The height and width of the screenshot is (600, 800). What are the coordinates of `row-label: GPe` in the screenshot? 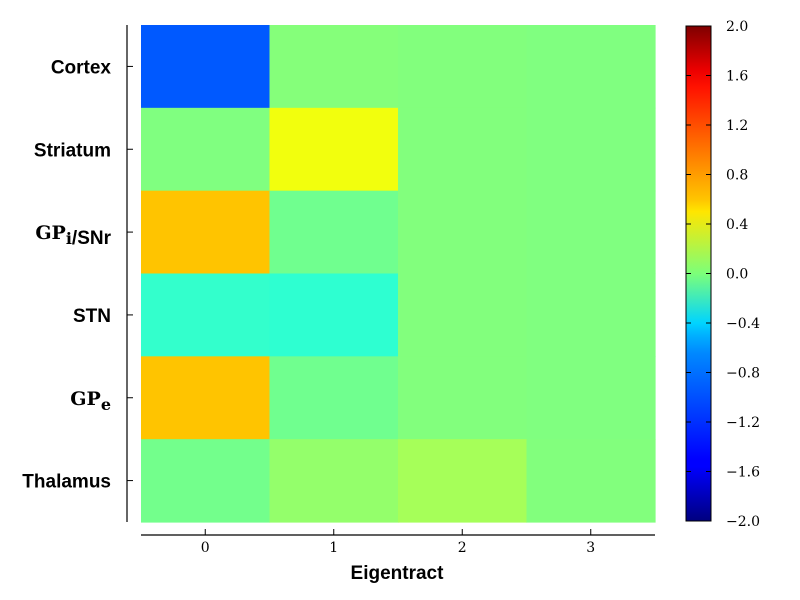 It's located at (90, 401).